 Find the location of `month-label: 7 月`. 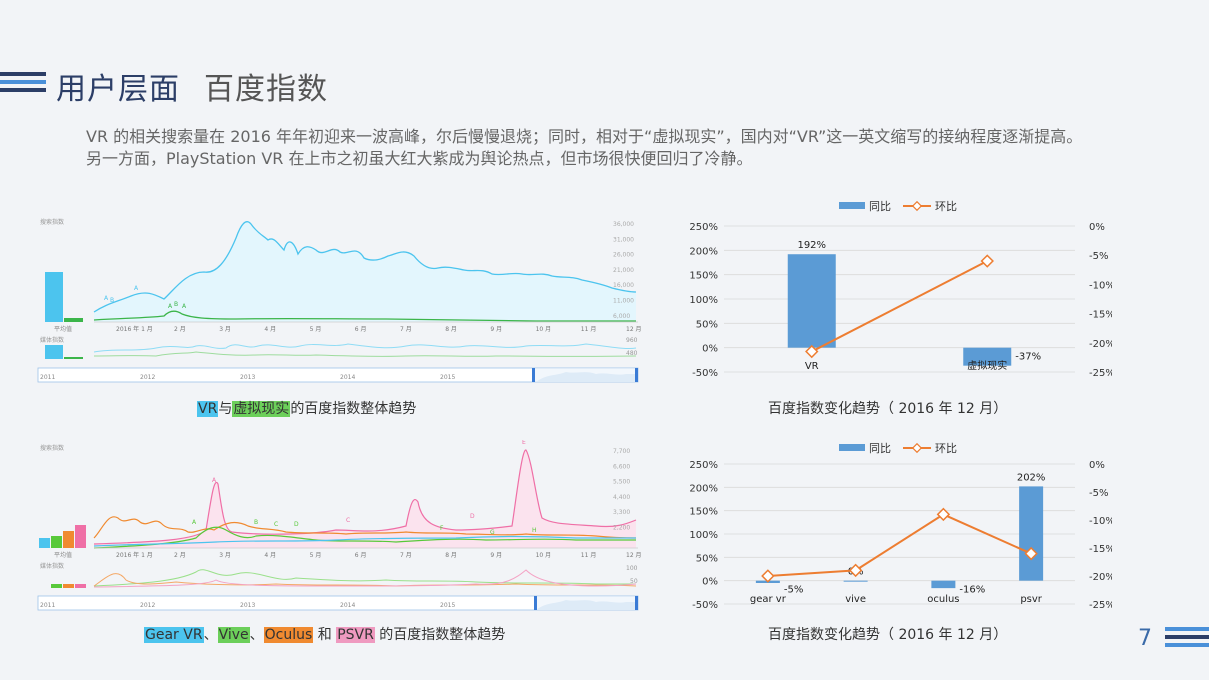

month-label: 7 月 is located at coordinates (406, 329).